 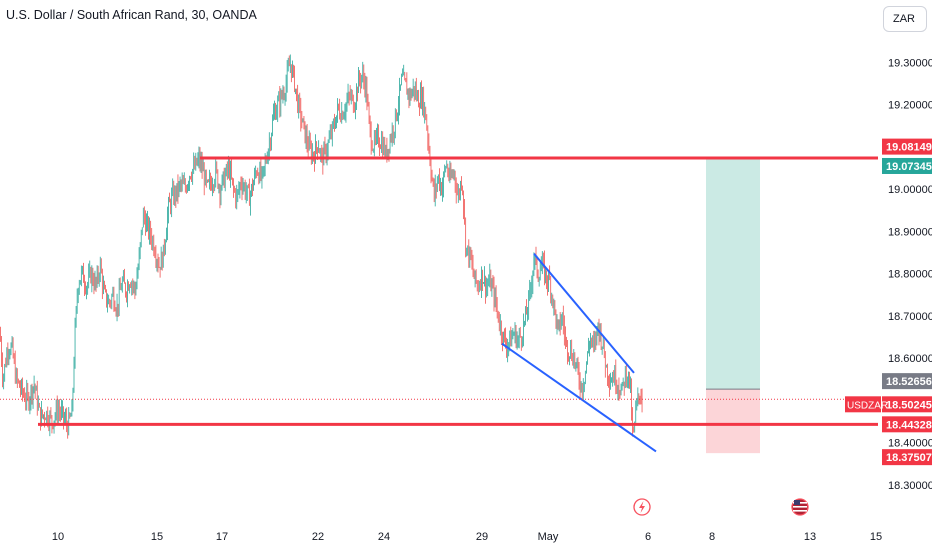 I want to click on x-tick-label: 24, so click(x=384, y=537).